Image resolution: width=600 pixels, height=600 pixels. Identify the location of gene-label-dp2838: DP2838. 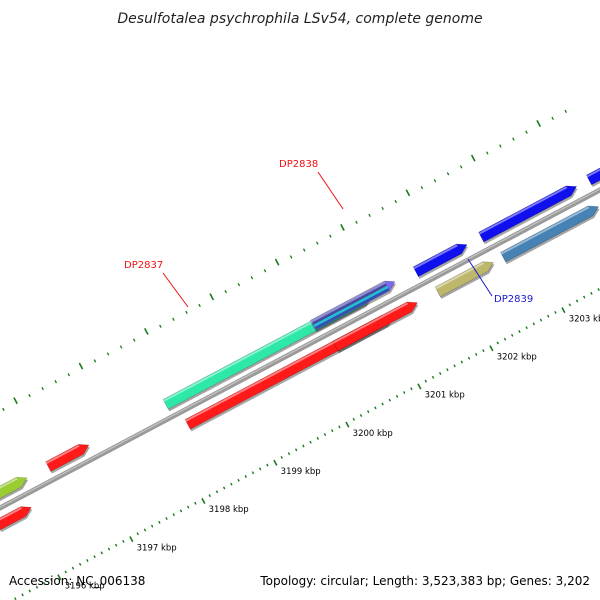
(298, 164).